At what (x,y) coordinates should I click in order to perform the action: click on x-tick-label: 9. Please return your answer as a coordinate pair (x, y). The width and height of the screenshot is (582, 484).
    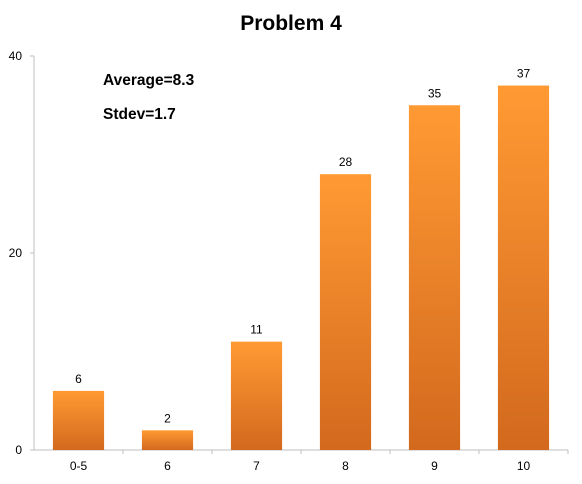
    Looking at the image, I should click on (434, 466).